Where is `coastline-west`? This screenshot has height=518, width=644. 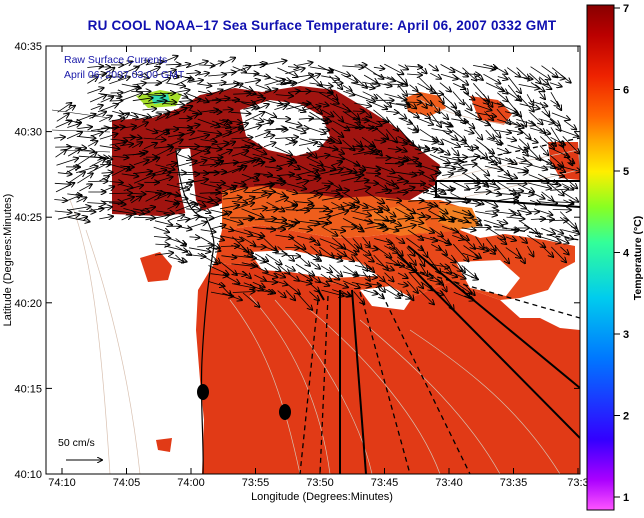 coastline-west is located at coordinates (207, 359).